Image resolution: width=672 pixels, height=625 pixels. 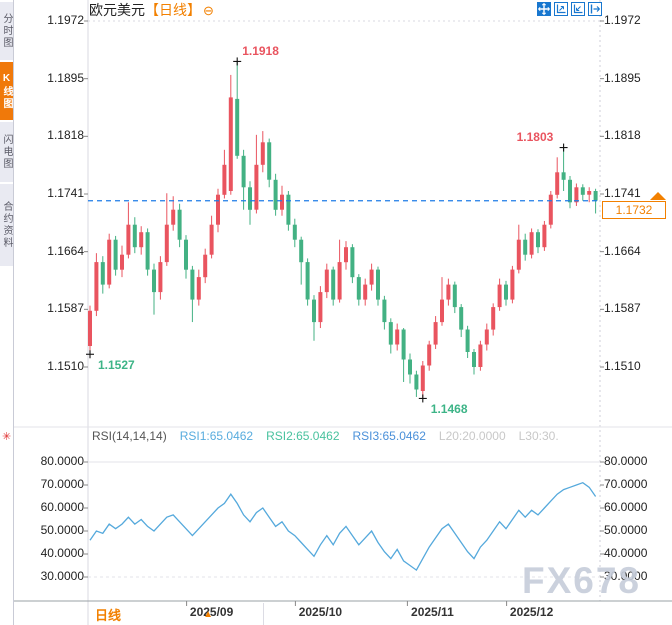 I want to click on price-annotation: 1.1918, so click(x=260, y=51).